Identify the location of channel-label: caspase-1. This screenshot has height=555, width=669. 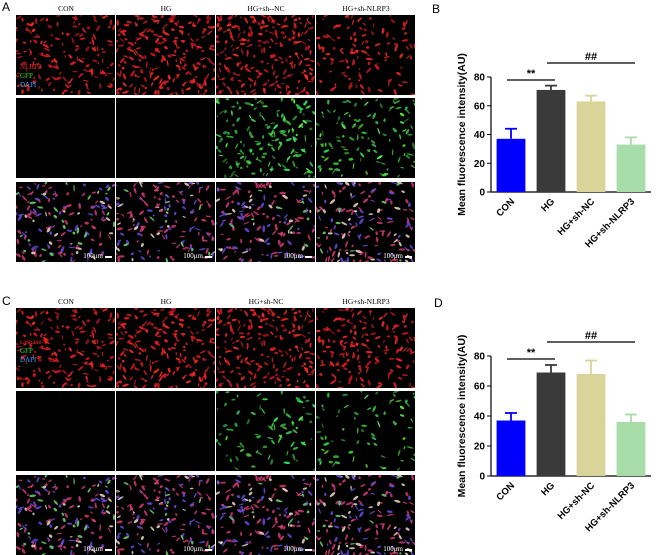
(34, 342).